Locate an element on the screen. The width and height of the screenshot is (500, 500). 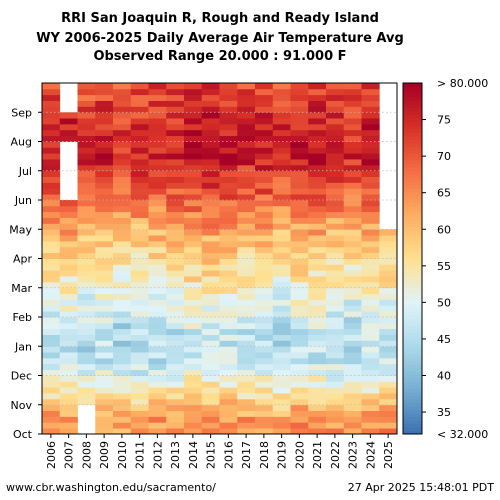
colorbar-max-label: > 80.000 is located at coordinates (462, 83).